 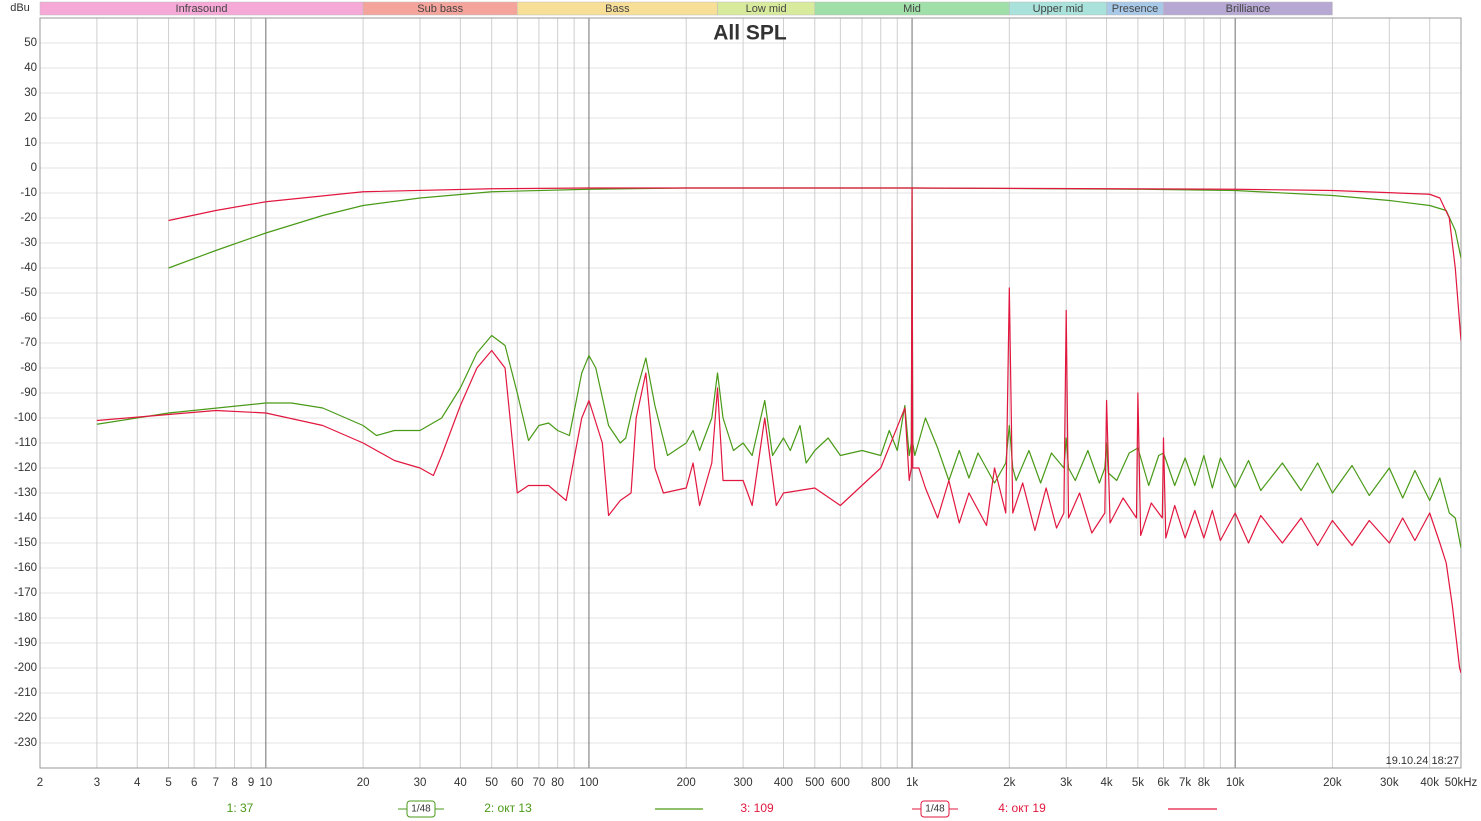 I want to click on y-tick-label: -50, so click(x=28, y=293).